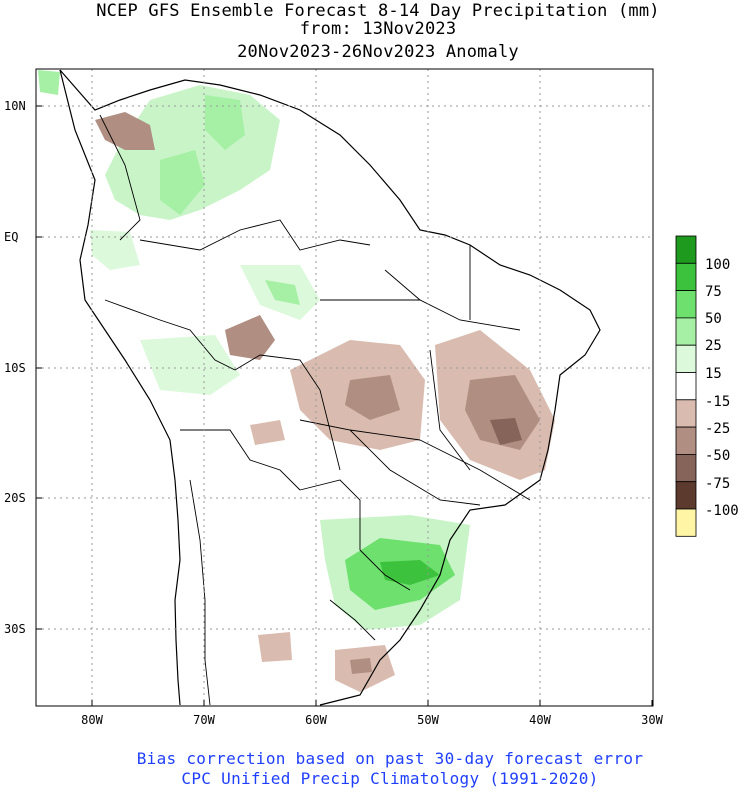 The width and height of the screenshot is (756, 793). Describe the element at coordinates (410, 572) in the screenshot. I see `wet-anomaly-south-brazil-peak` at that location.